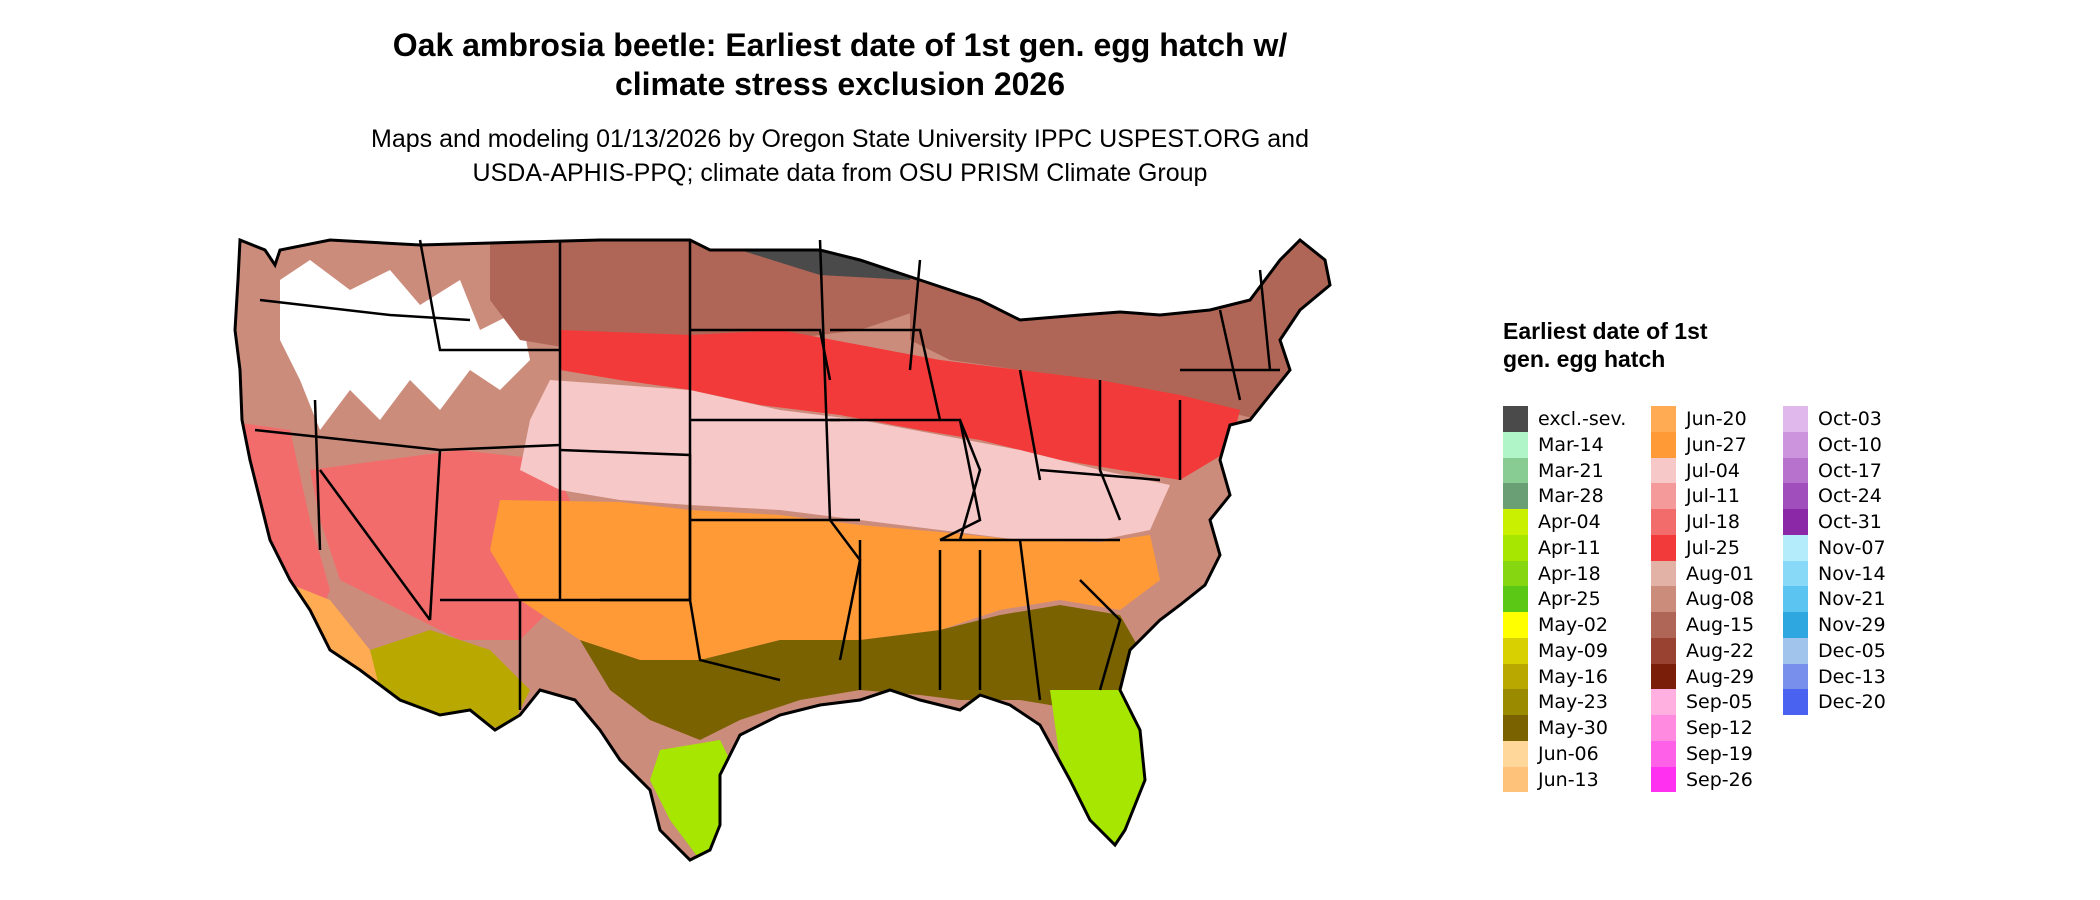 The image size is (2100, 900). I want to click on legend-item: Dec-13, so click(1858, 676).